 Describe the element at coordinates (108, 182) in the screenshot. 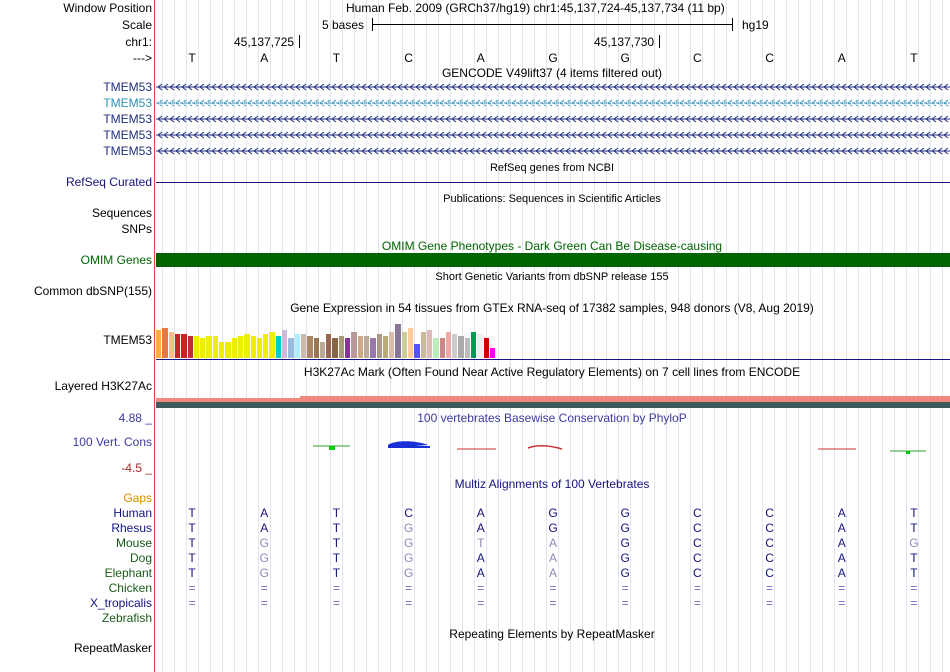

I see `refseq-curated-label: RefSeq Curated` at that location.